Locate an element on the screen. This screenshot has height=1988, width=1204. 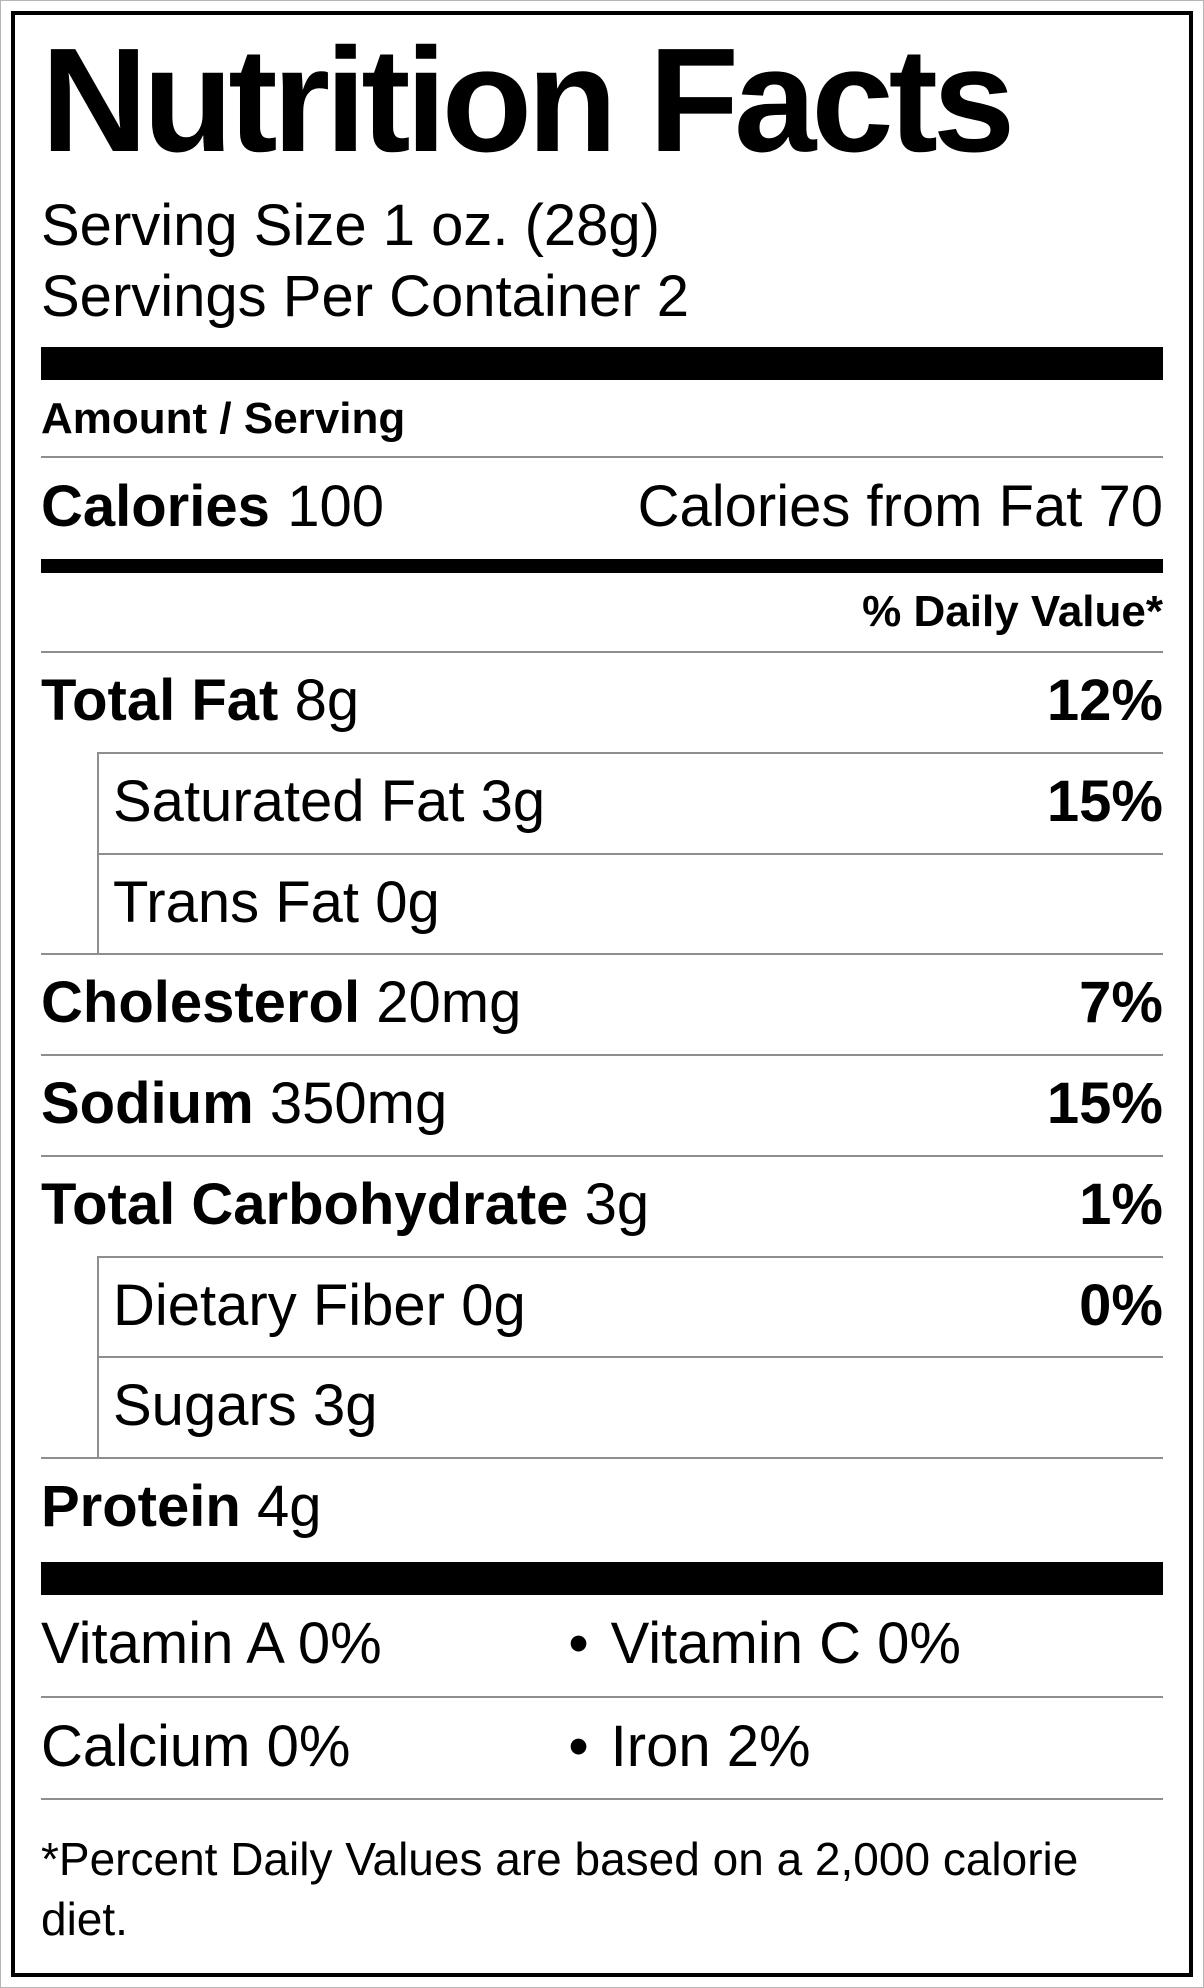
nutrient-amount: 8g is located at coordinates (327, 701).